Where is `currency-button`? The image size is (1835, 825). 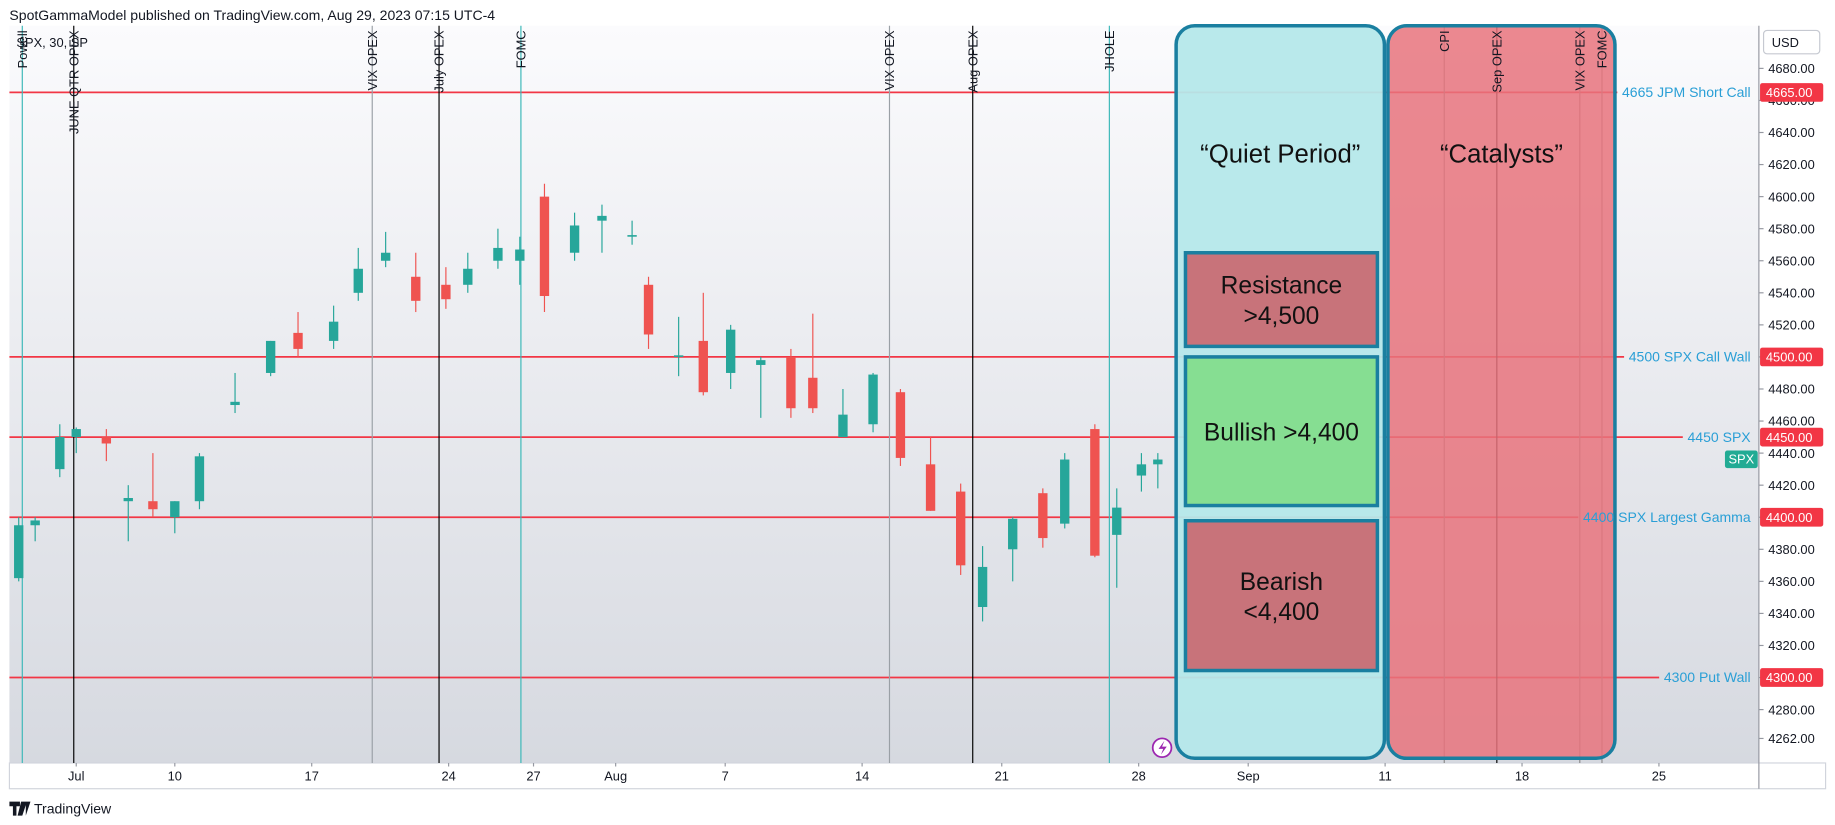
currency-button is located at coordinates (1791, 42).